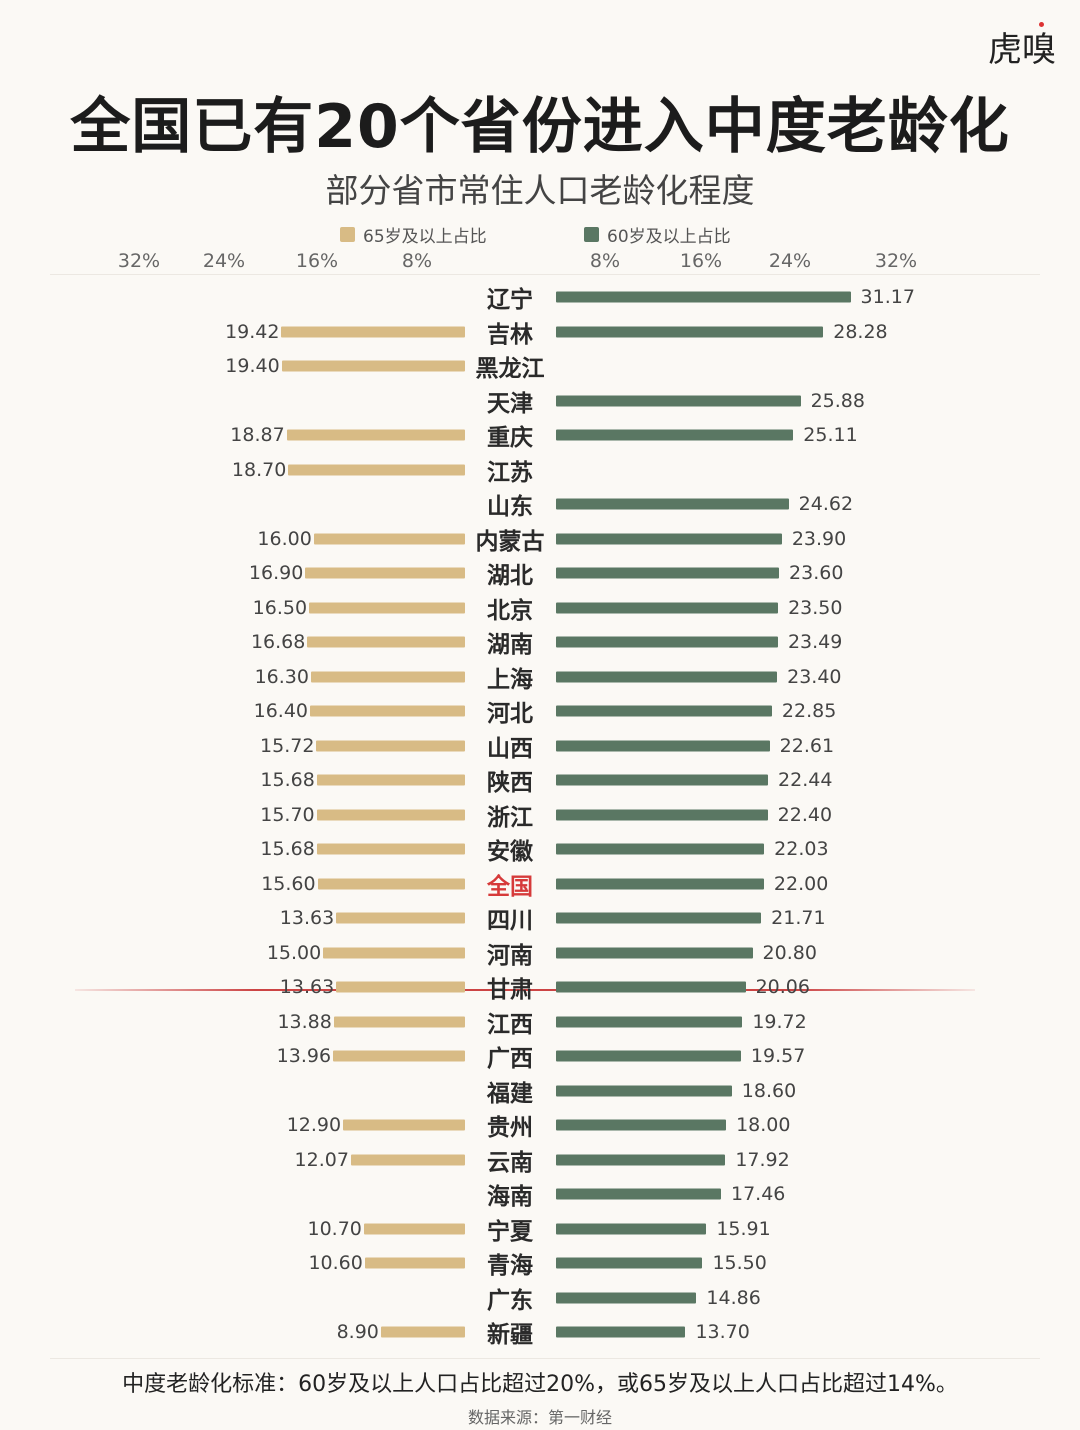 The width and height of the screenshot is (1080, 1430). I want to click on value-label-60-plus: 22.85, so click(809, 711).